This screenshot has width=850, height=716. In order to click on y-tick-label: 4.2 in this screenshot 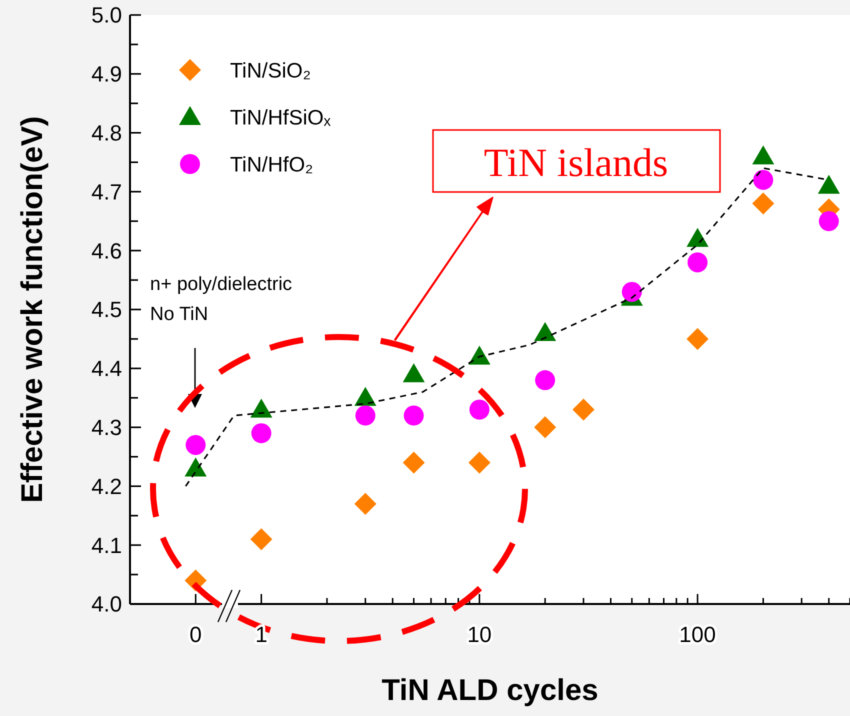, I will do `click(106, 486)`.